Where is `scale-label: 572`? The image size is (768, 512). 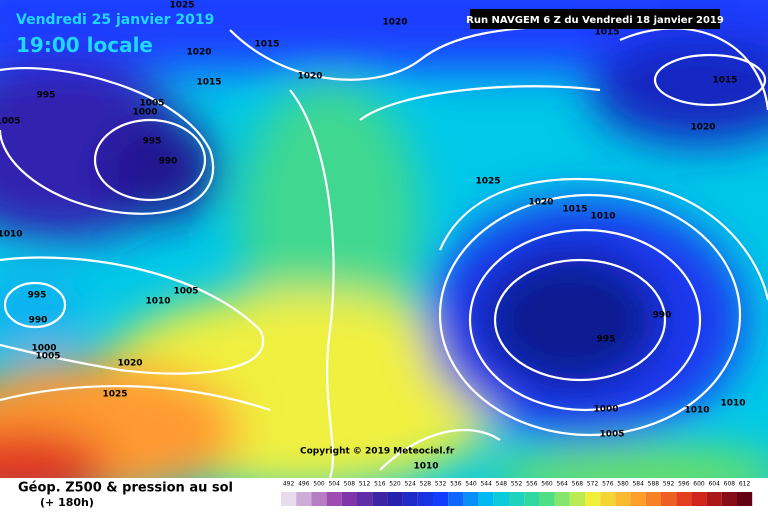 scale-label: 572 is located at coordinates (593, 484).